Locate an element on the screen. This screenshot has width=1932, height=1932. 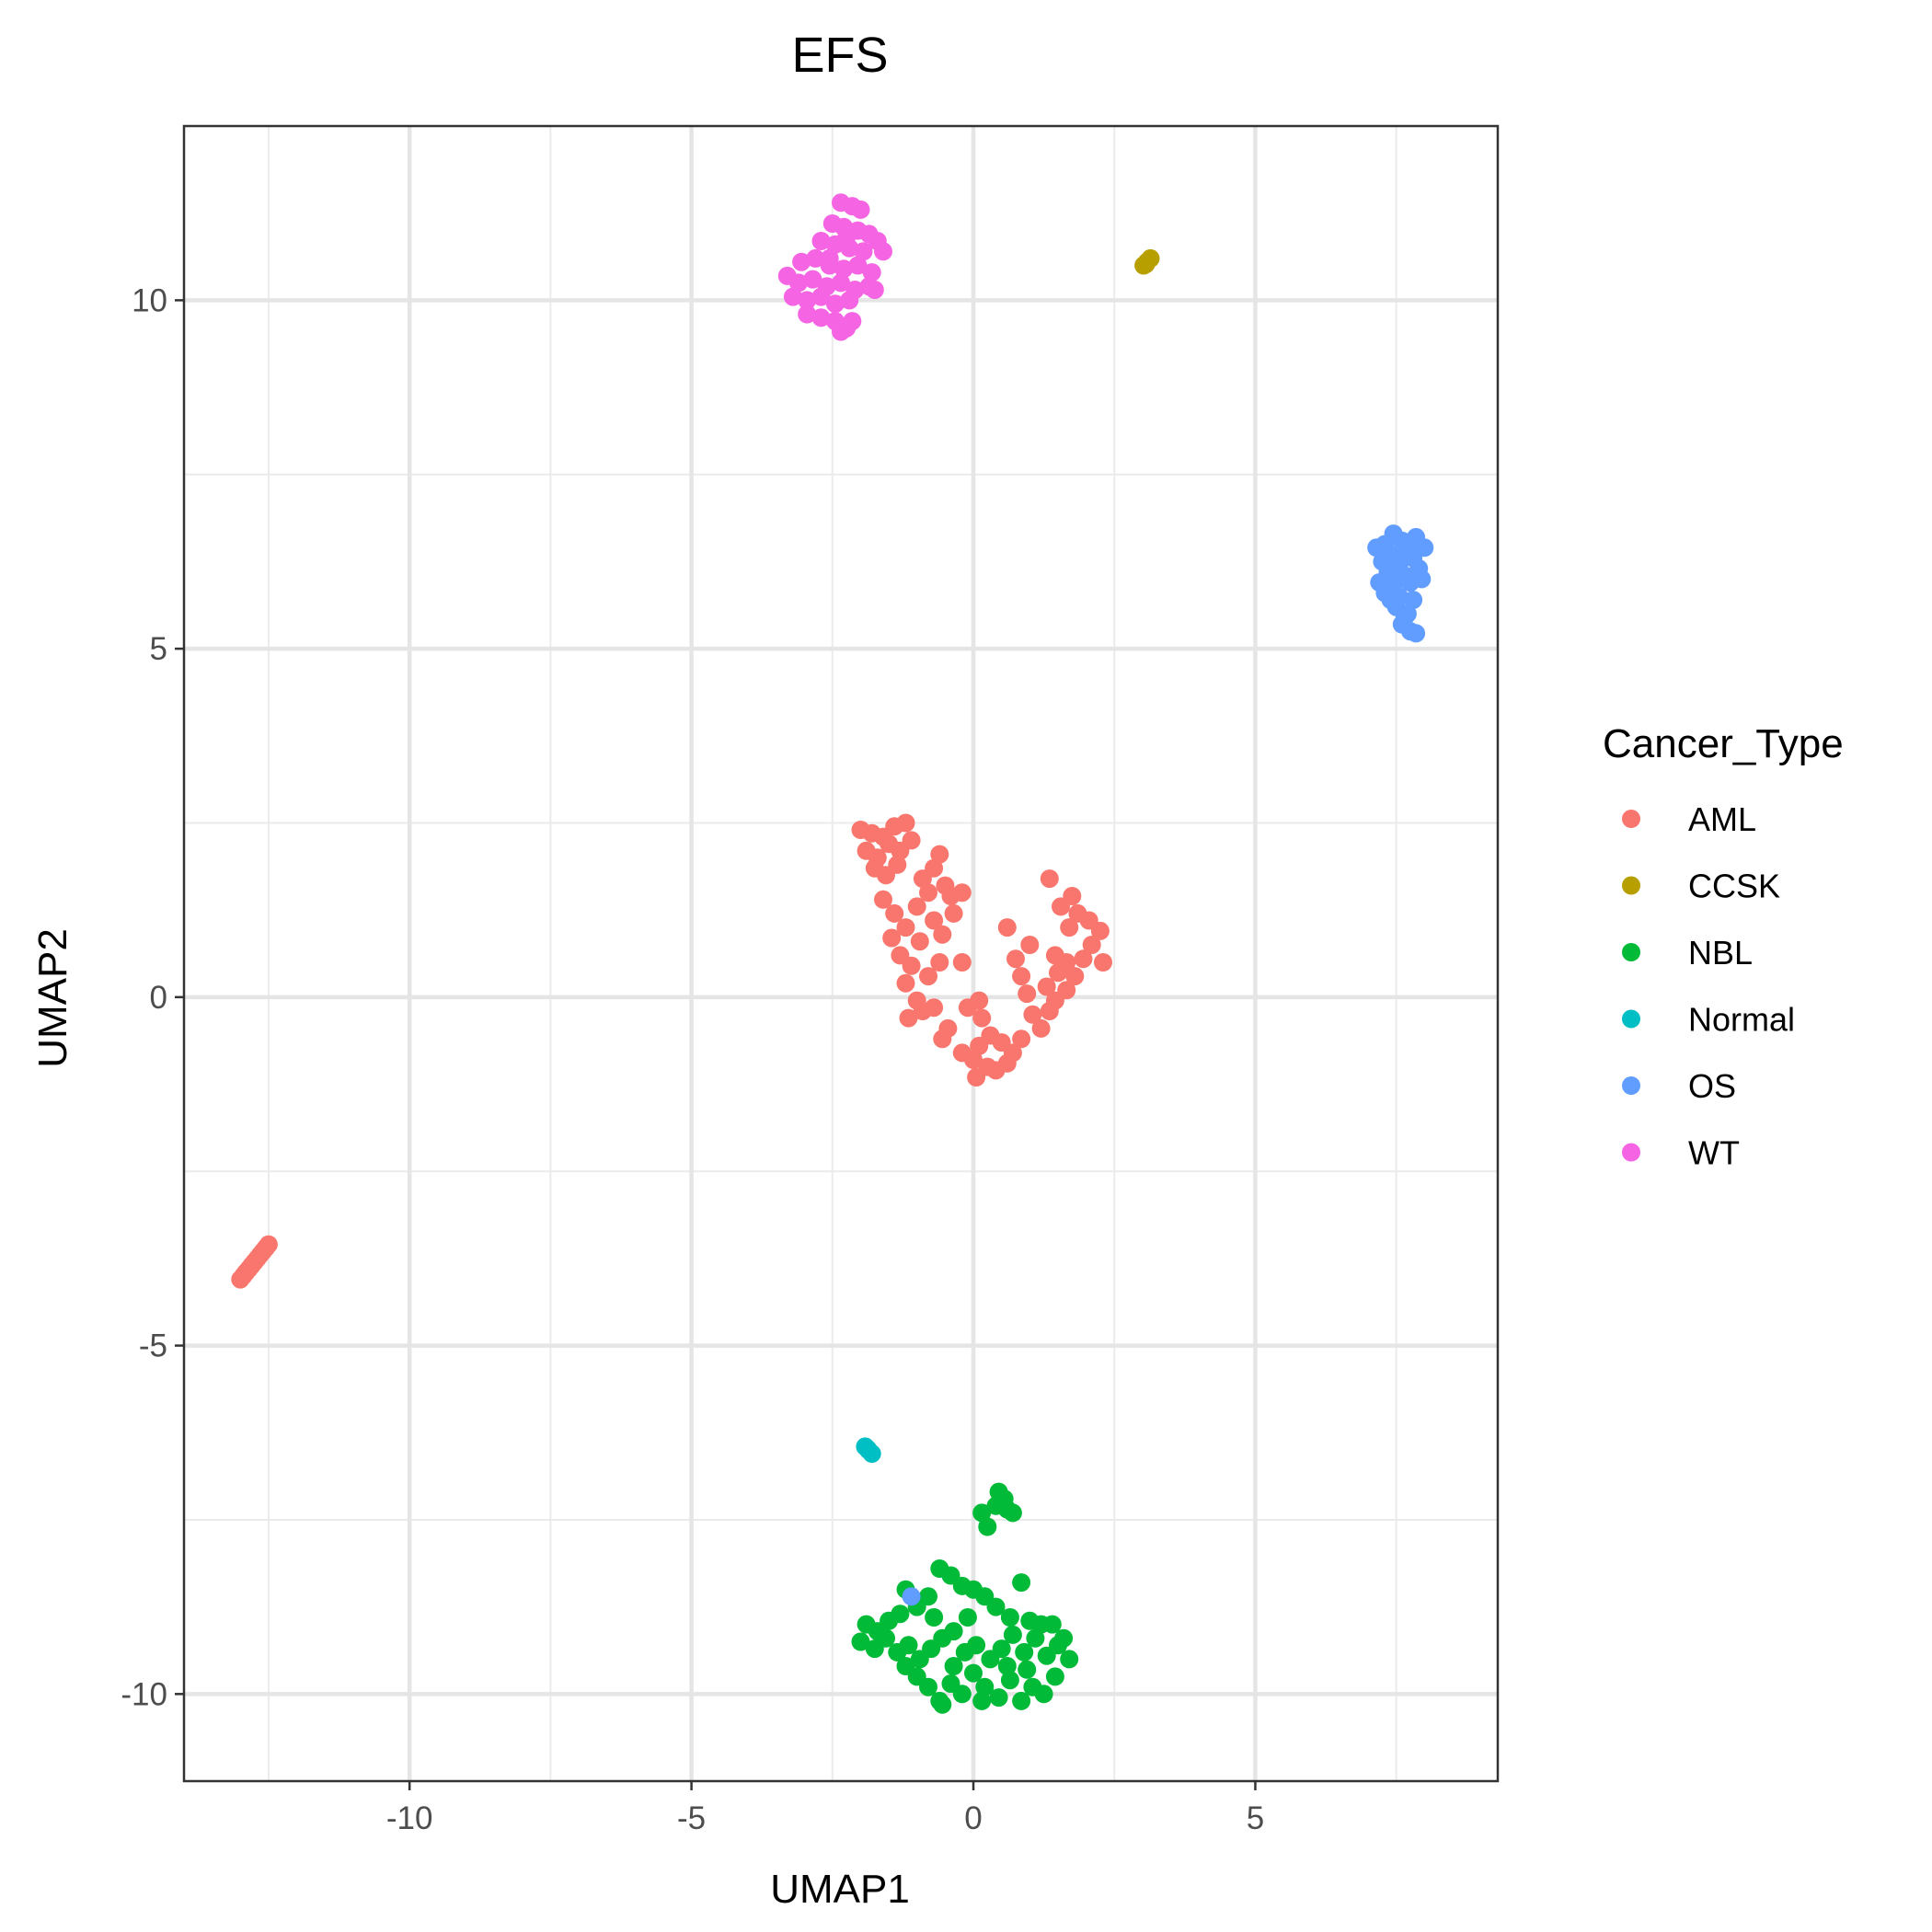
legend-key-normal is located at coordinates (1631, 1019).